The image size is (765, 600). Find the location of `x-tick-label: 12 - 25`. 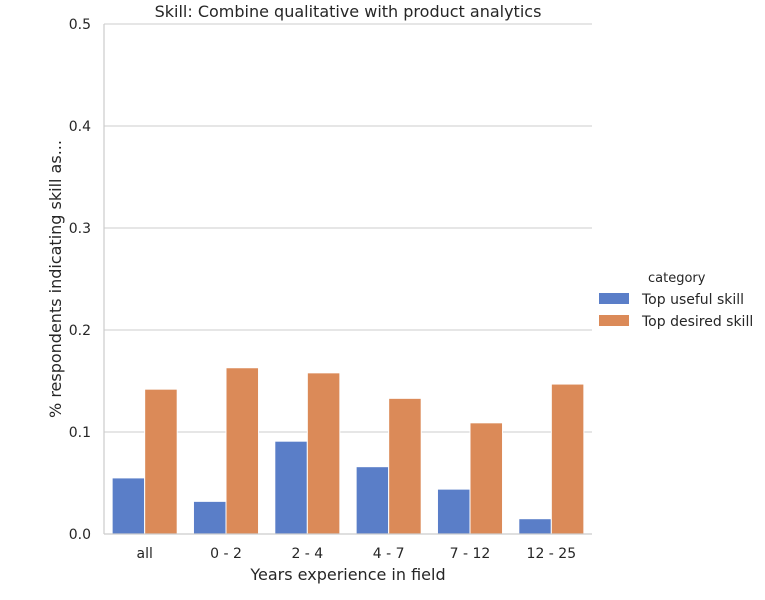

x-tick-label: 12 - 25 is located at coordinates (552, 554).